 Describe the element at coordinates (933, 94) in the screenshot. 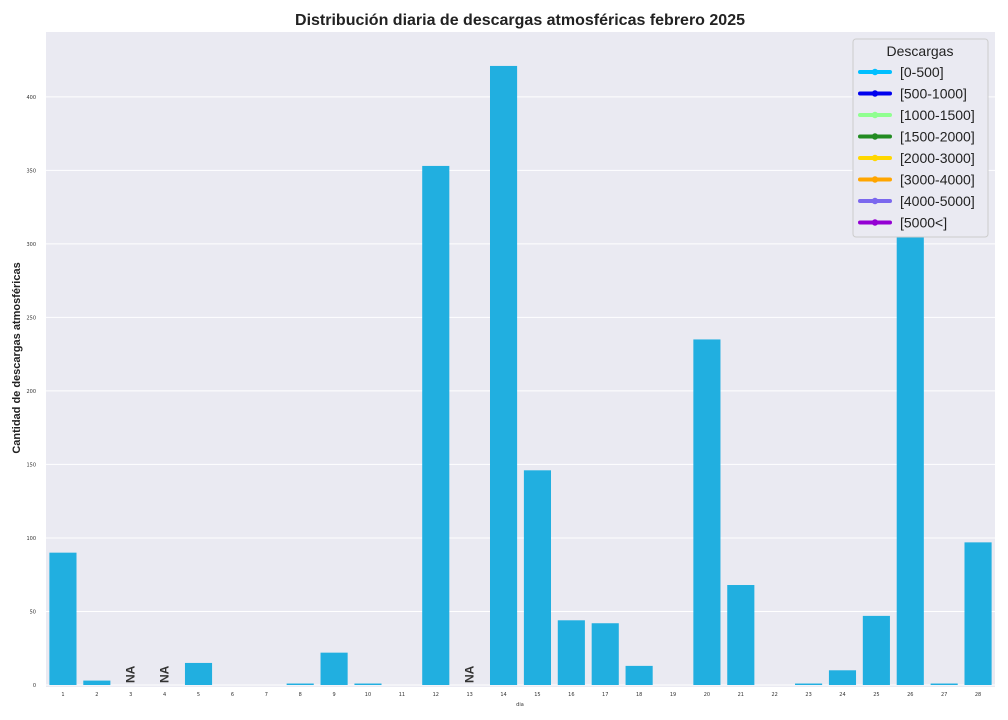

I see `legend-label: [500-1000]` at that location.